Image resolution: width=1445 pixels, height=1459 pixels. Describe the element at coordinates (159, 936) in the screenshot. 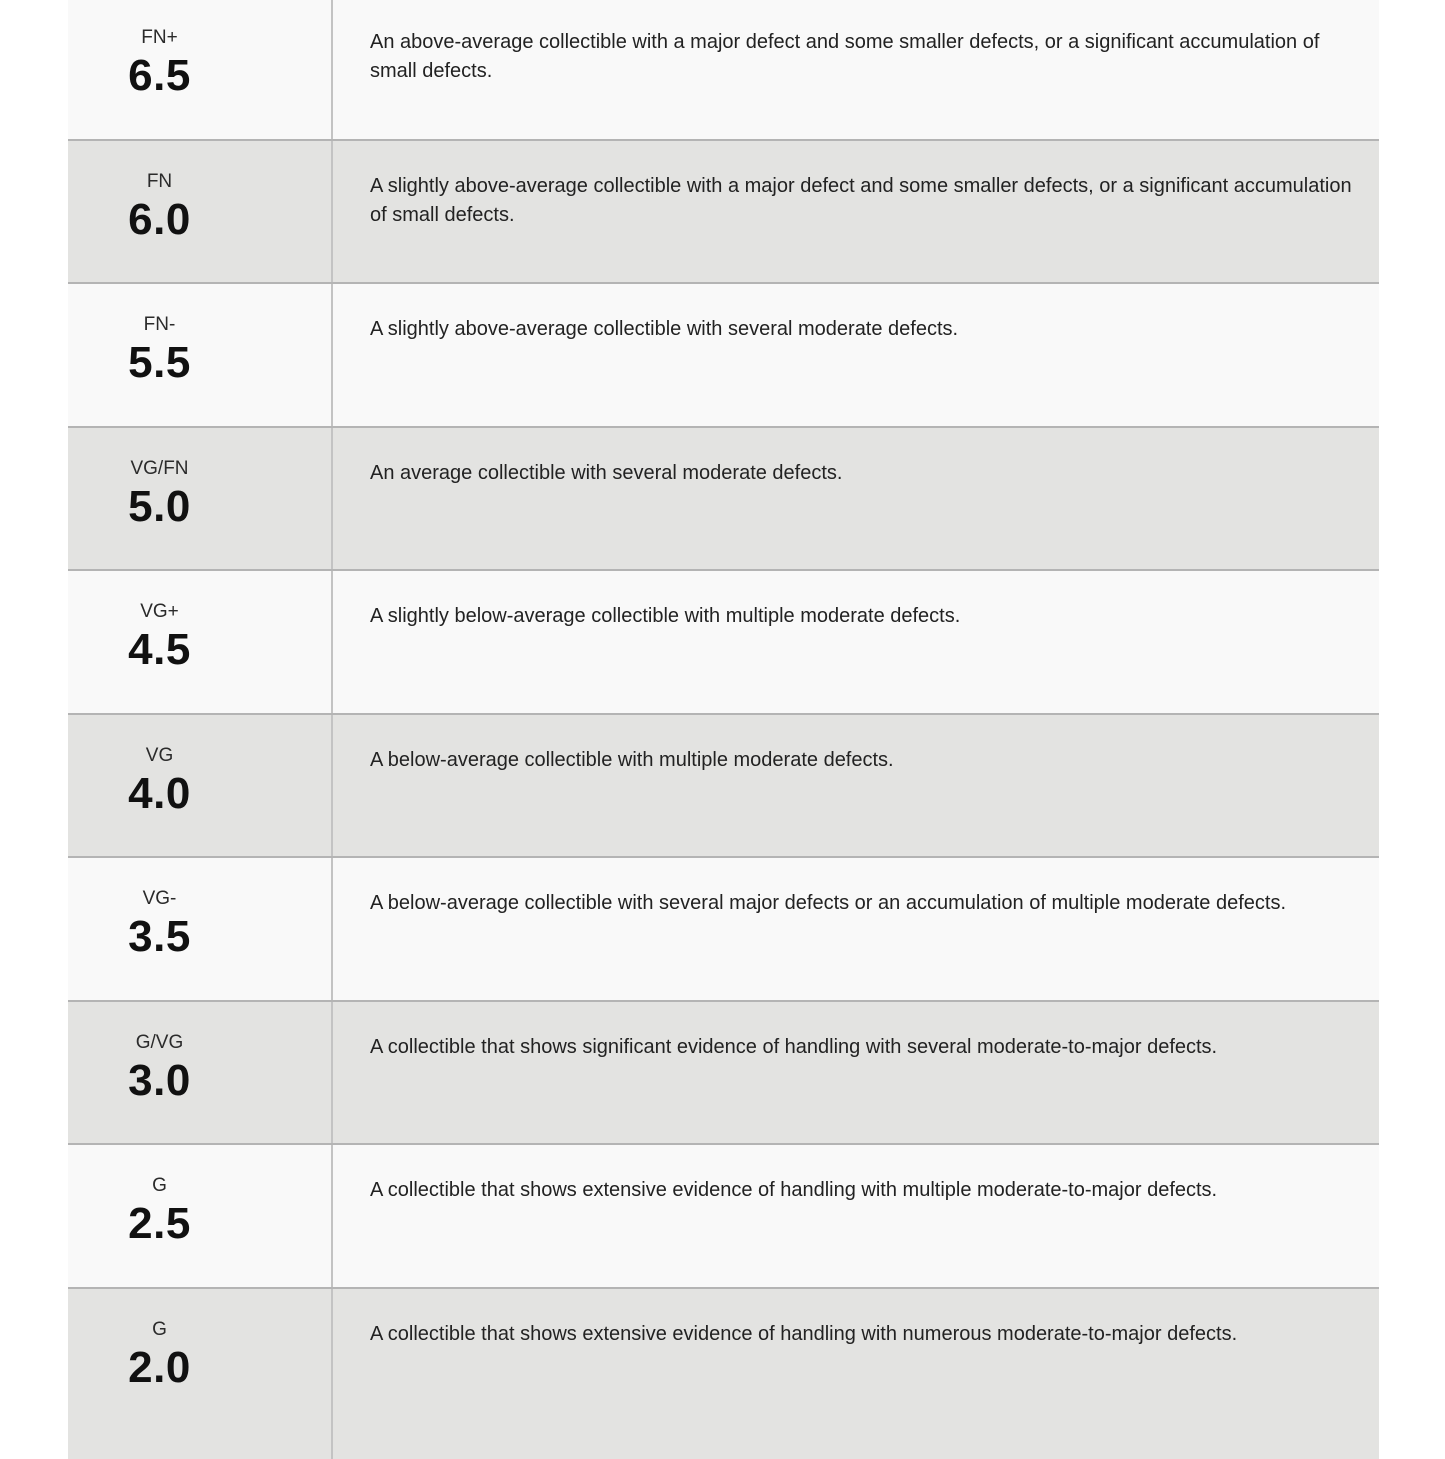

I see `grade-score: 3.5` at that location.